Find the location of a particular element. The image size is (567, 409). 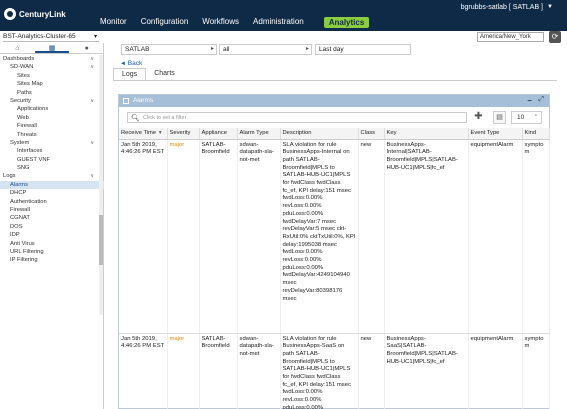

user-menu: bgrubbs-satlab [ SATLAB ] is located at coordinates (501, 7).